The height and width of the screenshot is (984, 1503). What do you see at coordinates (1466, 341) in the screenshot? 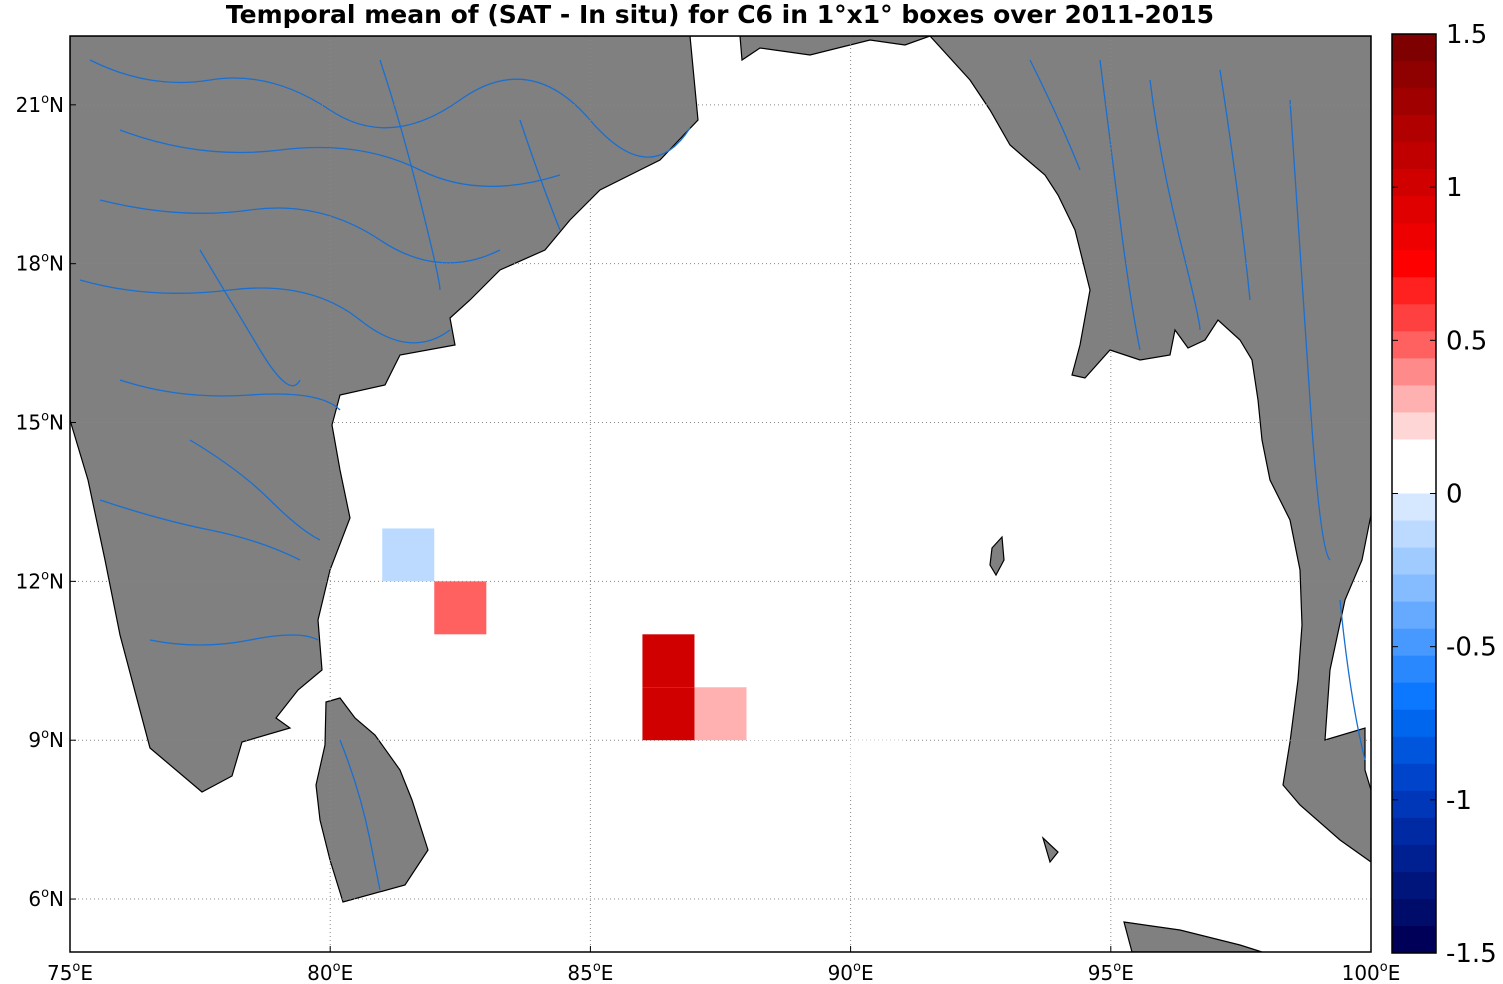
I see `colorbar-tick-label: 0.5` at bounding box center [1466, 341].